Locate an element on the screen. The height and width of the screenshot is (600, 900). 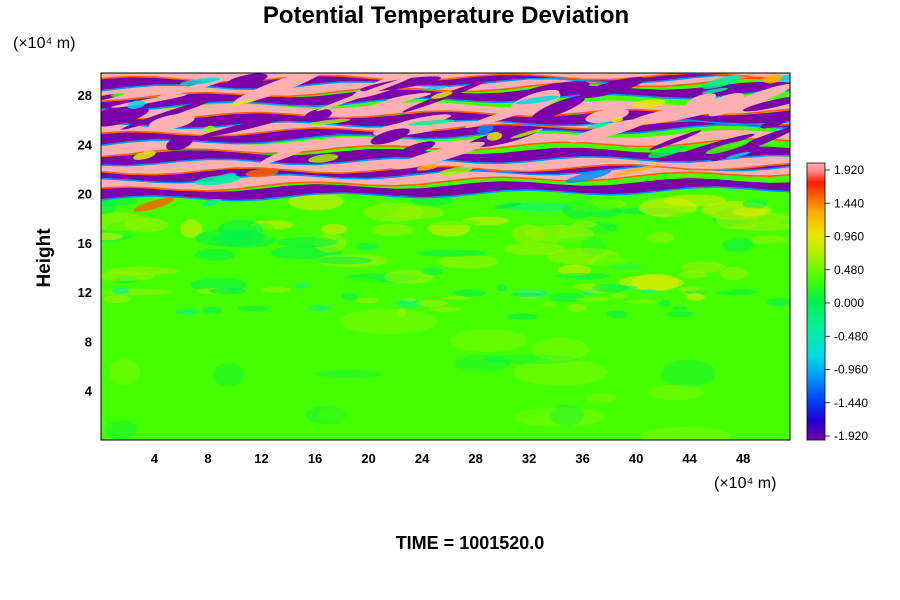
x-tick-label: 36 is located at coordinates (582, 458).